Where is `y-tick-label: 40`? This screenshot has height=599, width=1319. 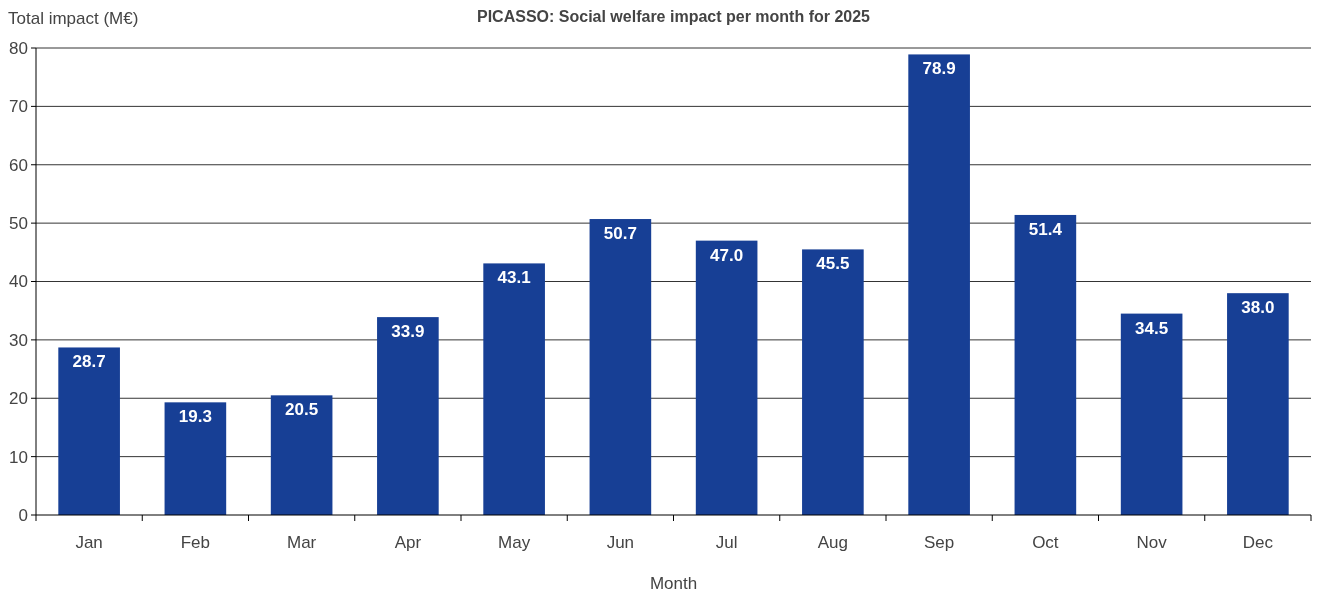
y-tick-label: 40 is located at coordinates (18, 282).